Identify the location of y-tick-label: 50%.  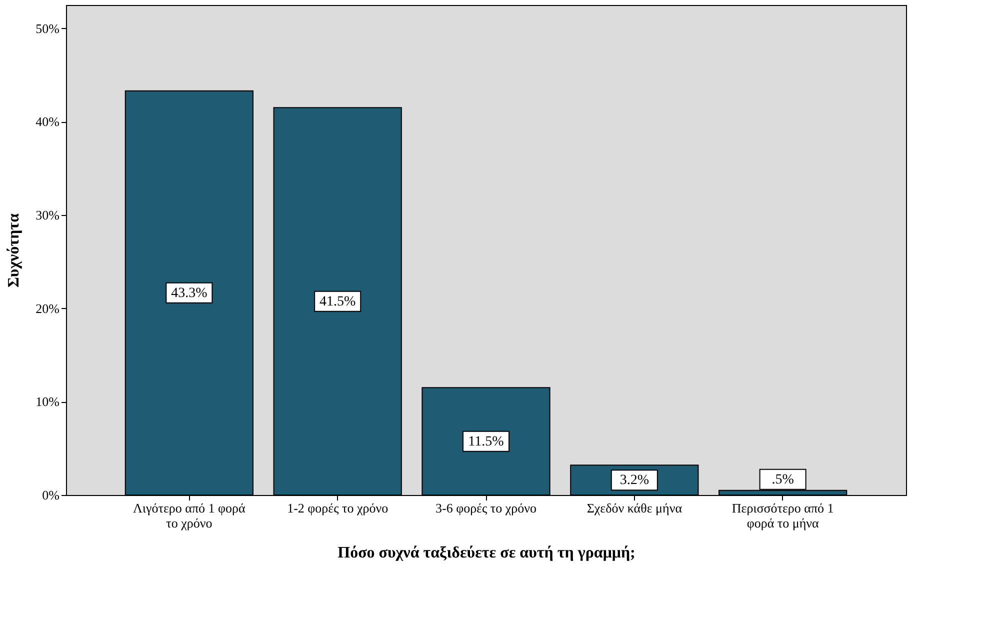
(48, 28).